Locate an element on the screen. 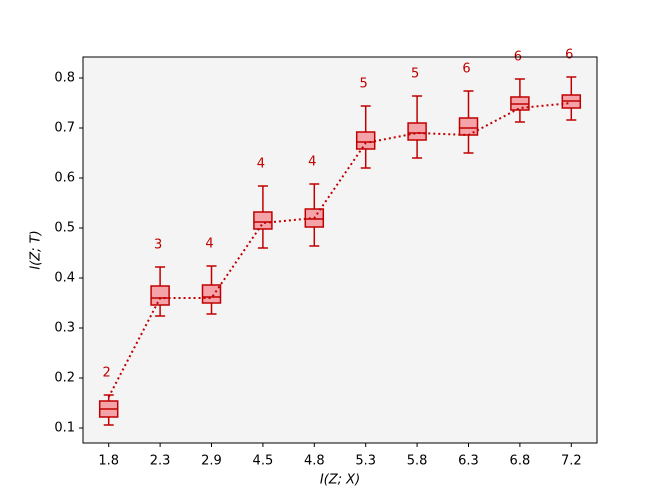  x-tick-label: 4.8 is located at coordinates (314, 461).